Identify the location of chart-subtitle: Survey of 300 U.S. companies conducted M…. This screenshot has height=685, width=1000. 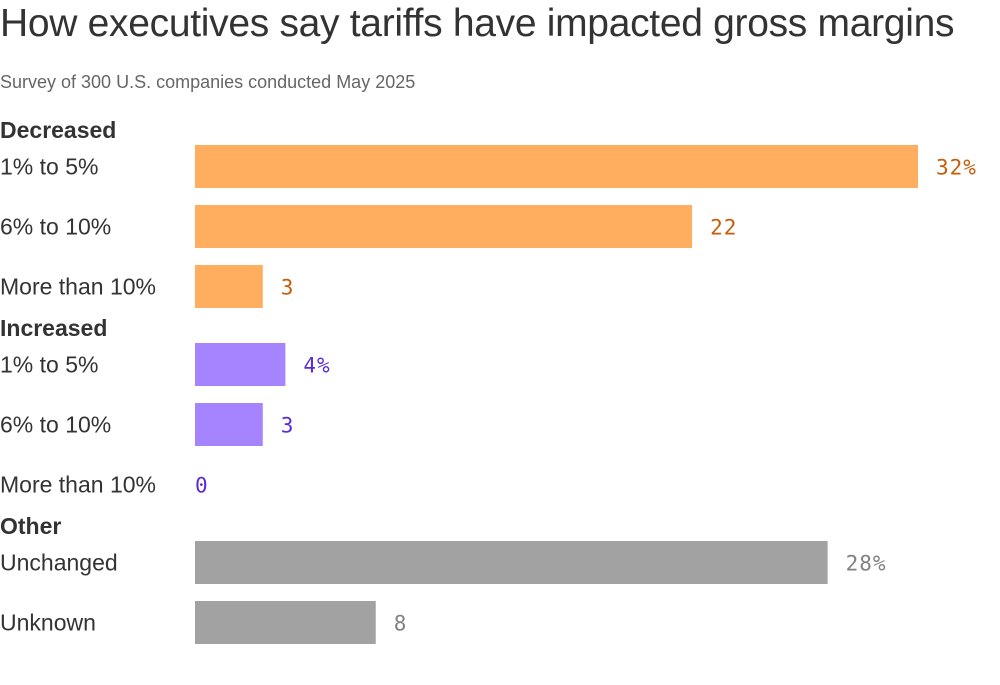
(208, 82).